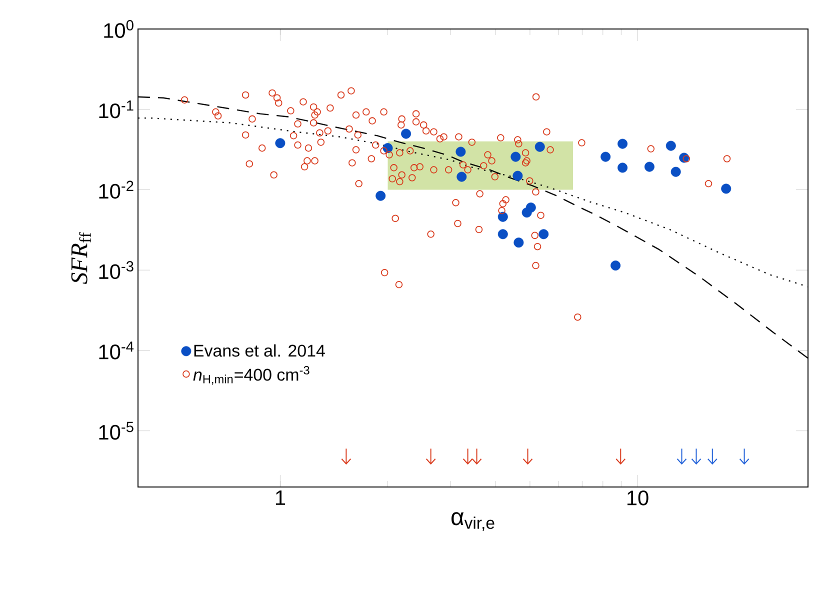 Image resolution: width=825 pixels, height=590 pixels. Describe the element at coordinates (116, 351) in the screenshot. I see `y-tick-label: 10$^{-4}$` at that location.